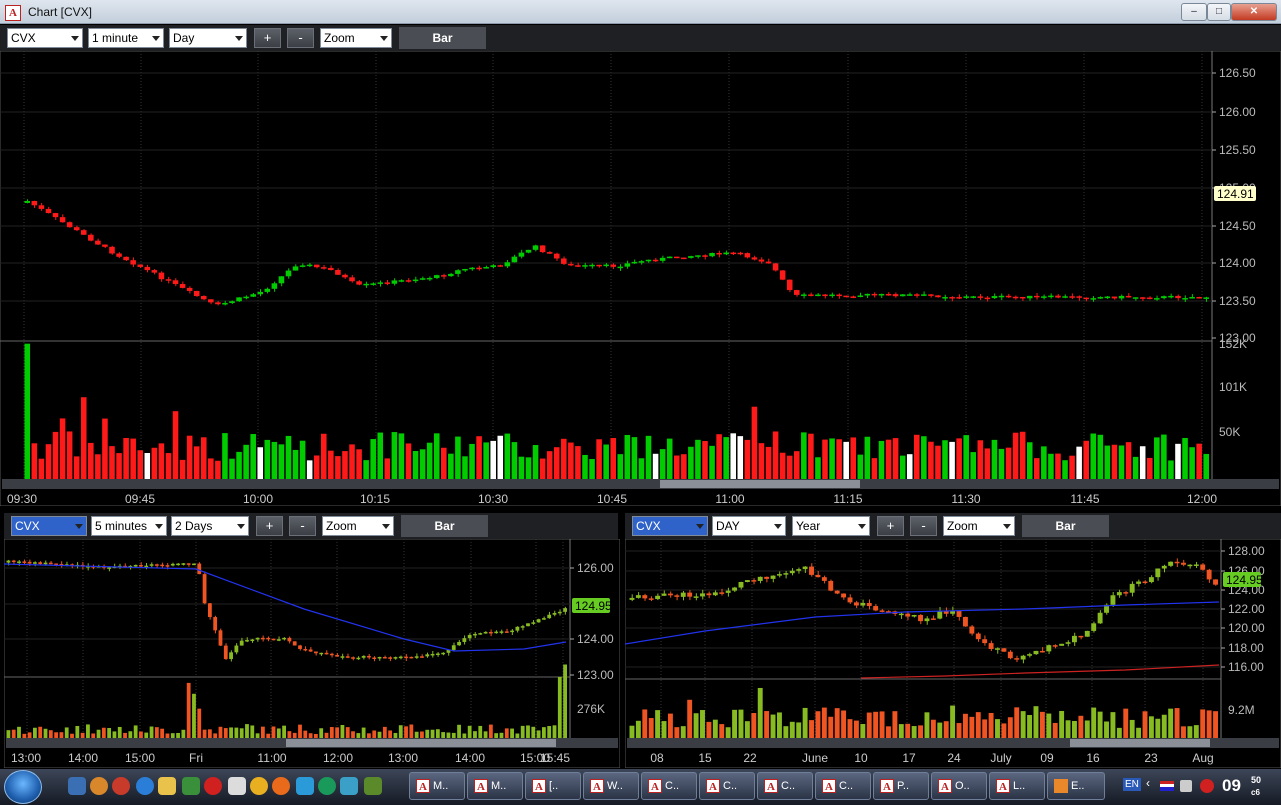 The height and width of the screenshot is (805, 1281). Describe the element at coordinates (444, 526) in the screenshot. I see `left-bar-button: Bar` at that location.